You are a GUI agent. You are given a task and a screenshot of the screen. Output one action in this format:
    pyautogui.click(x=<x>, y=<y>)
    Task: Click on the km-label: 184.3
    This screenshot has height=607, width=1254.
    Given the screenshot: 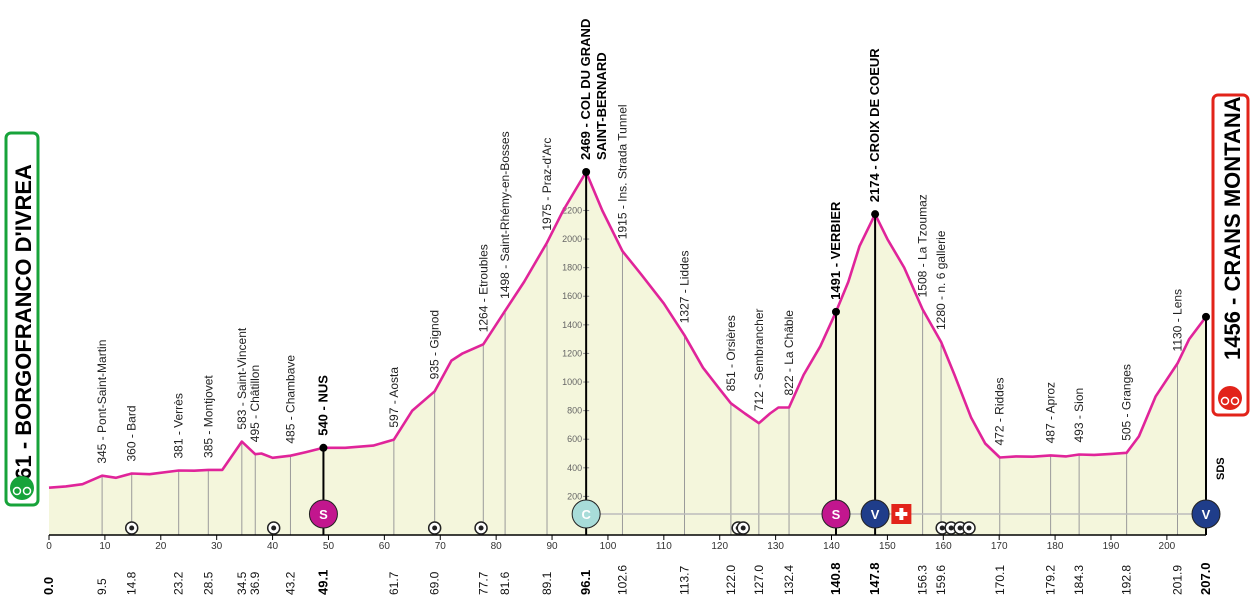 What is the action you would take?
    pyautogui.click(x=1079, y=580)
    